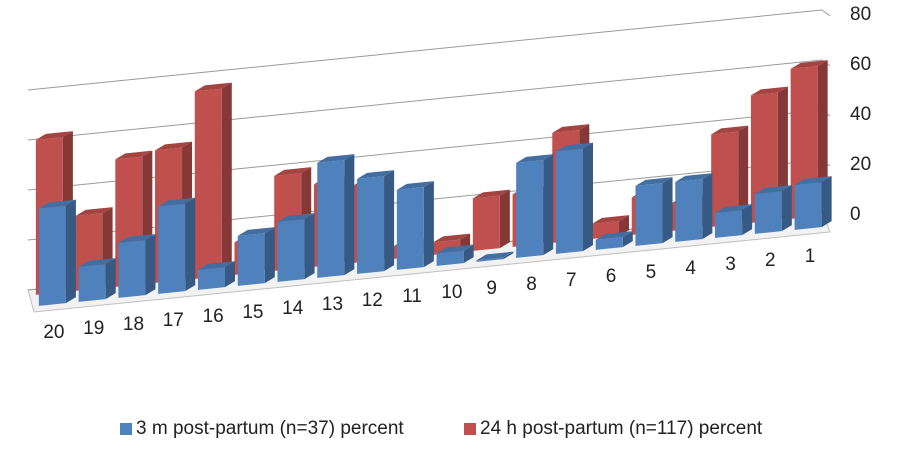 The width and height of the screenshot is (906, 451). I want to click on legend-label-series-1: 3 m post-partum (n=37) percent, so click(270, 428).